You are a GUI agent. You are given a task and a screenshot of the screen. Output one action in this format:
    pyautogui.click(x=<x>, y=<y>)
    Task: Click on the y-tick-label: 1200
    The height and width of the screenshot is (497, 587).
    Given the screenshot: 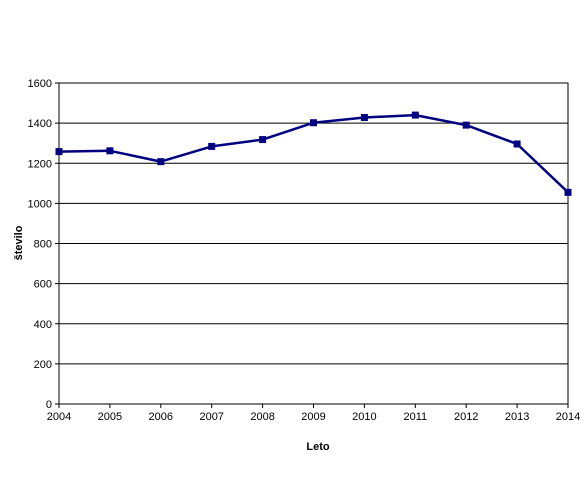 What is the action you would take?
    pyautogui.click(x=40, y=164)
    